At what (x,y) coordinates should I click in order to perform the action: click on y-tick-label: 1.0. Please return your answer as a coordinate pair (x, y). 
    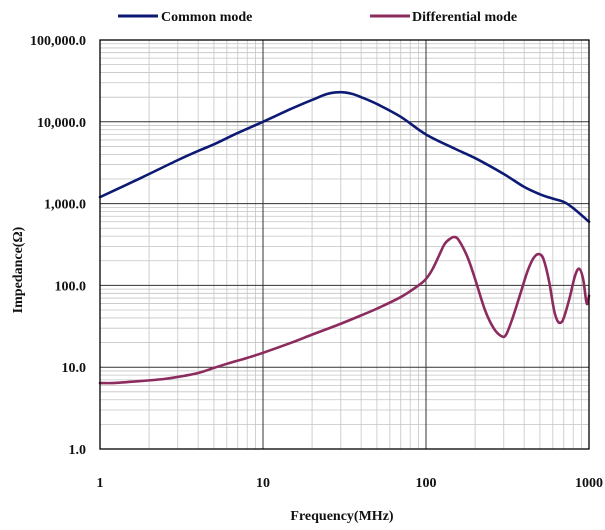
    Looking at the image, I should click on (78, 450).